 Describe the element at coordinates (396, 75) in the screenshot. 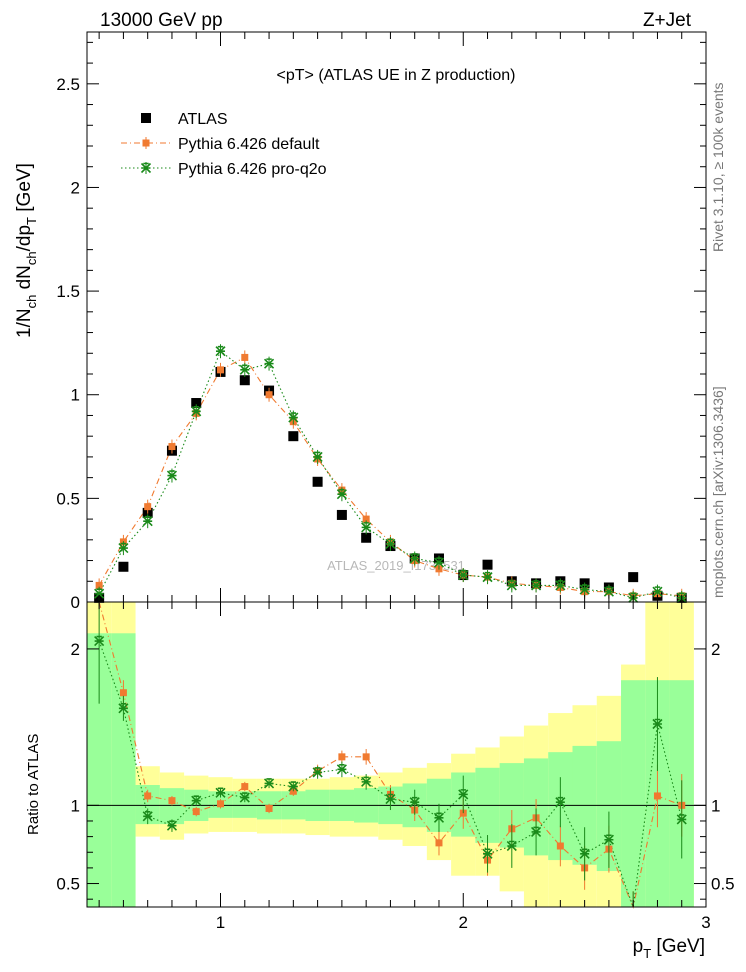

I see `main-chart-title: <pT> (ATLAS UE in Z production)` at that location.